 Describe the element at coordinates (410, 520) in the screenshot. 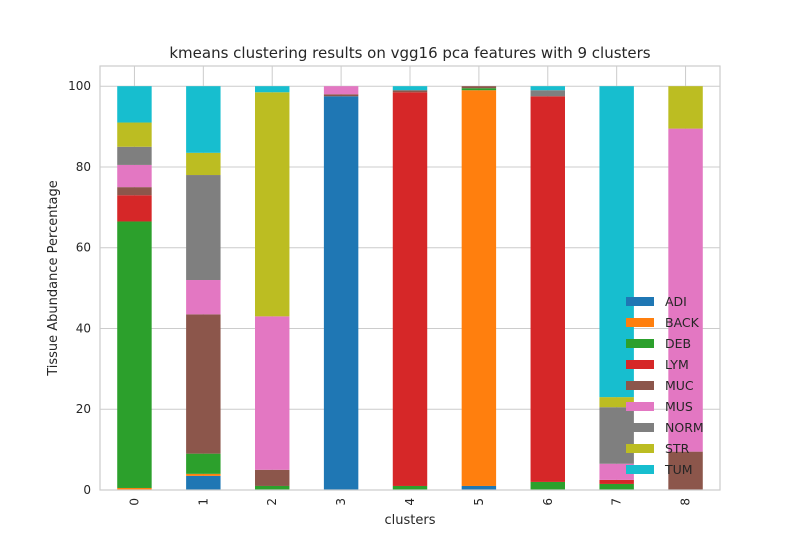

I see `x-axis-title: clusters` at that location.